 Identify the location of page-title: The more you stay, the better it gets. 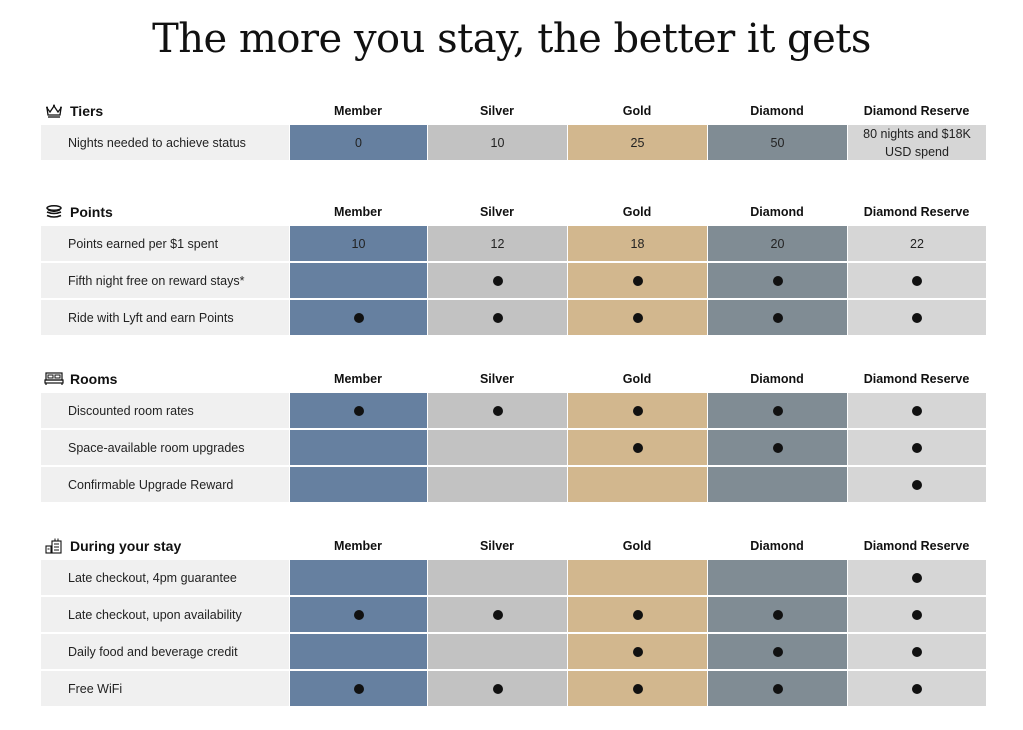
(511, 39).